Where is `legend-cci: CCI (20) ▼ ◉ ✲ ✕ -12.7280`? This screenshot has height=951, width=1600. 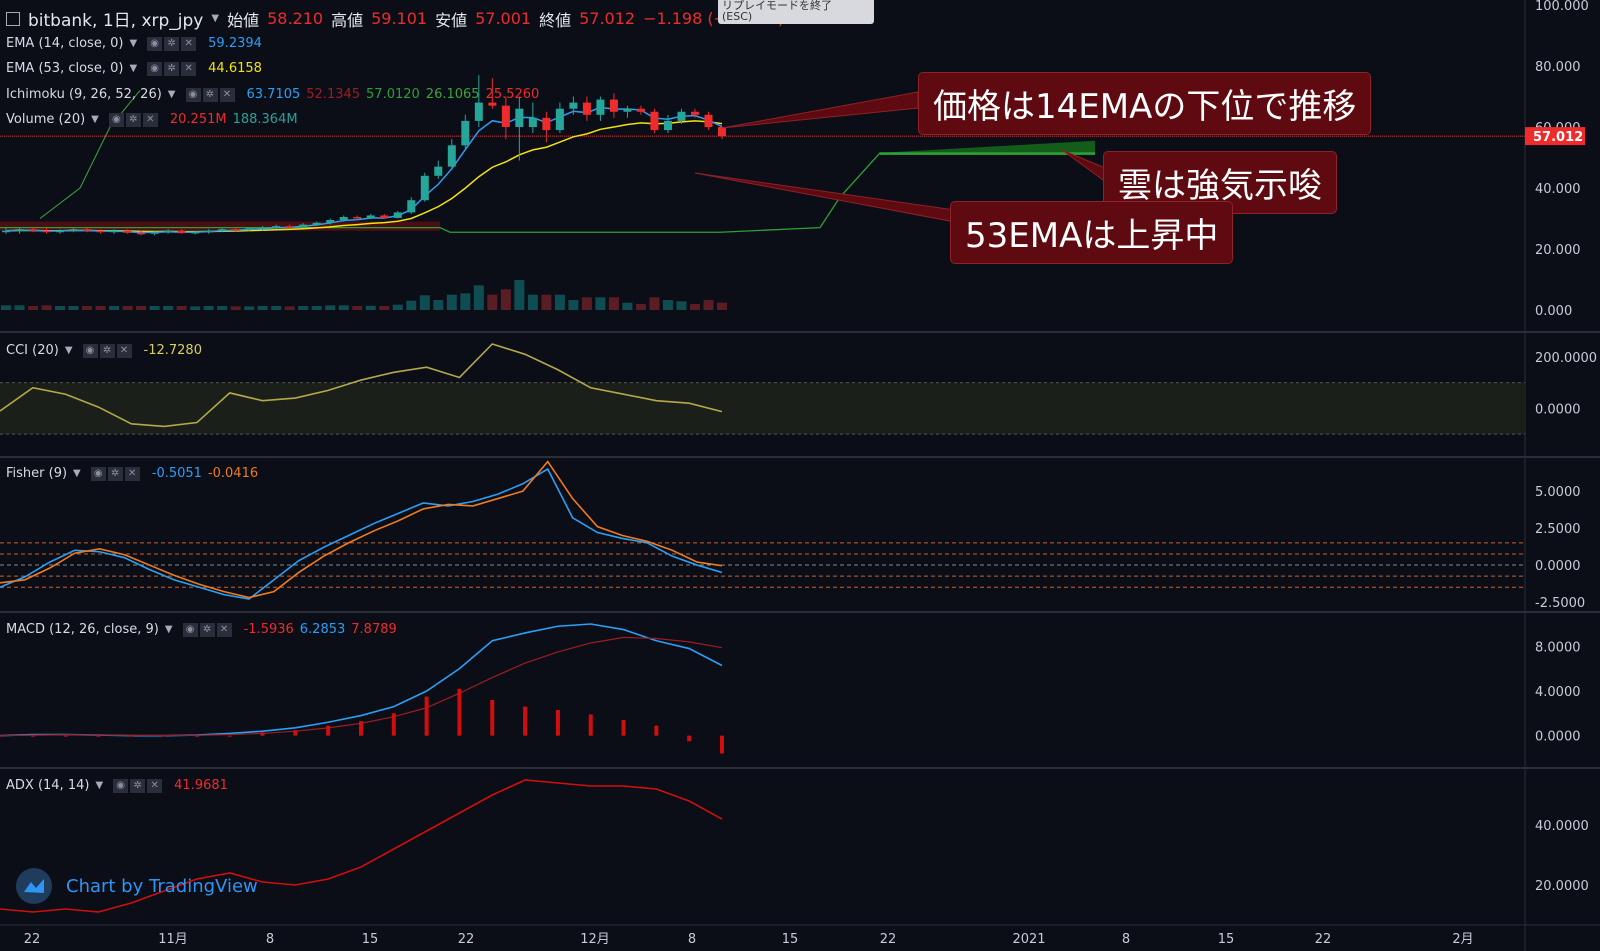
legend-cci: CCI (20) ▼ ◉ ✲ ✕ -12.7280 is located at coordinates (104, 350).